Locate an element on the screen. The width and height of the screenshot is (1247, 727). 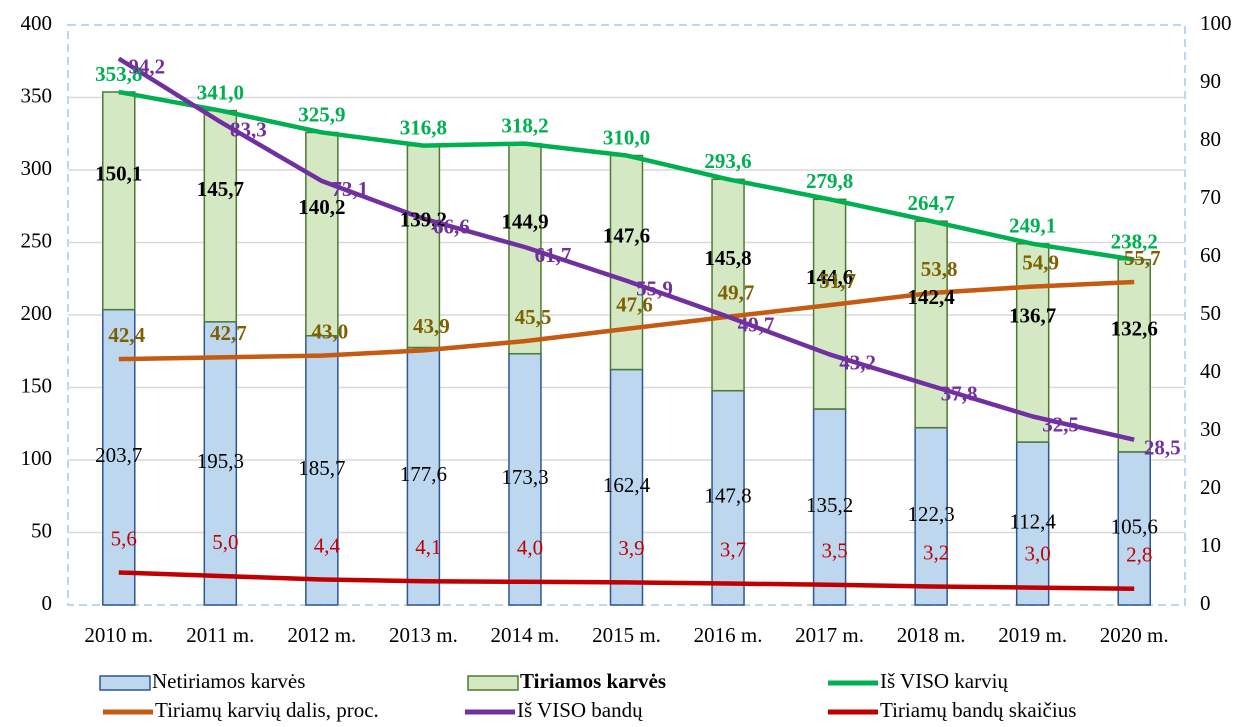
y-tick-label: 150 is located at coordinates (37, 385).